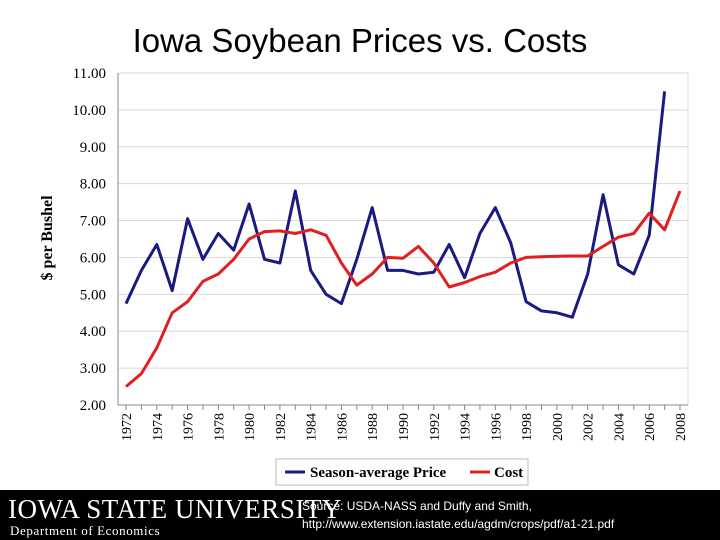 The width and height of the screenshot is (720, 540). Describe the element at coordinates (589, 427) in the screenshot. I see `x-tick-label: 2002` at that location.